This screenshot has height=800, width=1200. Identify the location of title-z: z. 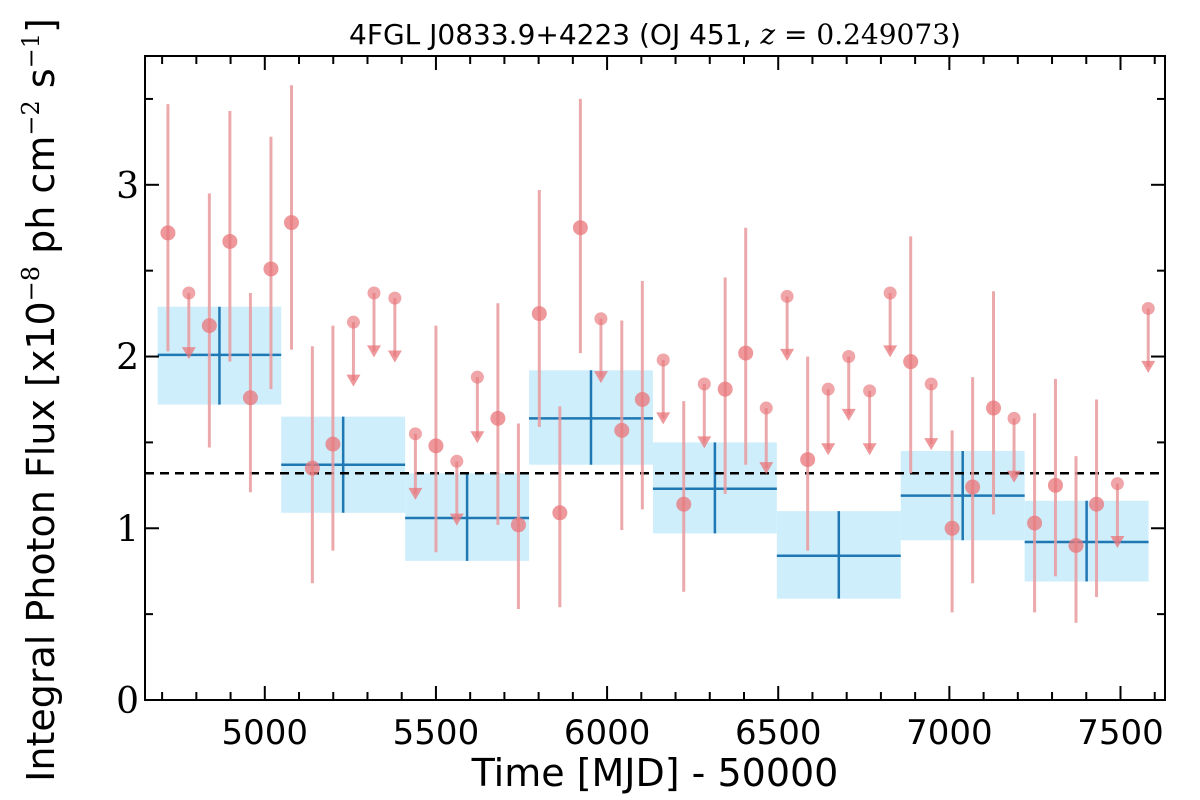
(767, 34).